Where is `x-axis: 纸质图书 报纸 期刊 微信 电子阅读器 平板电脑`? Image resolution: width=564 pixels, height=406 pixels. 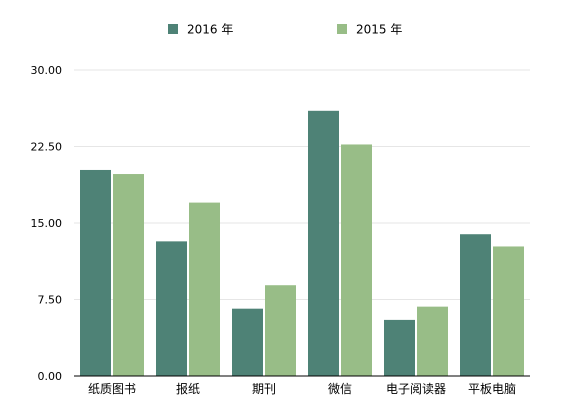 x-axis: 纸质图书 报纸 期刊 微信 电子阅读器 平板电脑 is located at coordinates (302, 385).